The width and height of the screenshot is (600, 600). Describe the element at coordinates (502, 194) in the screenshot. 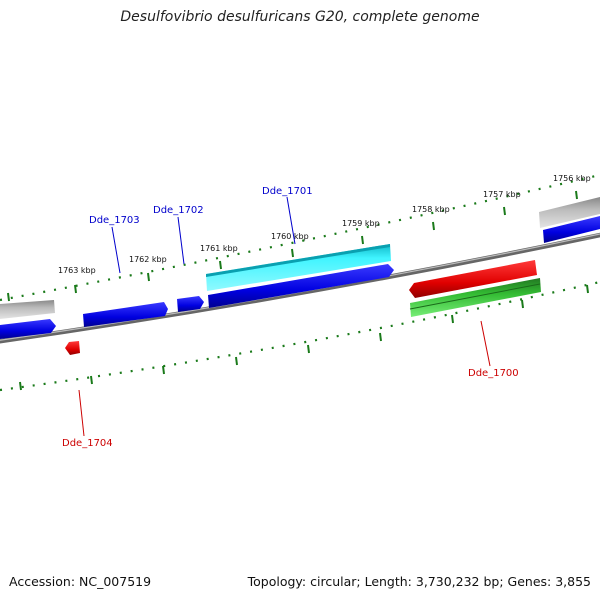

I see `kbp-label: 1757 kbp` at that location.